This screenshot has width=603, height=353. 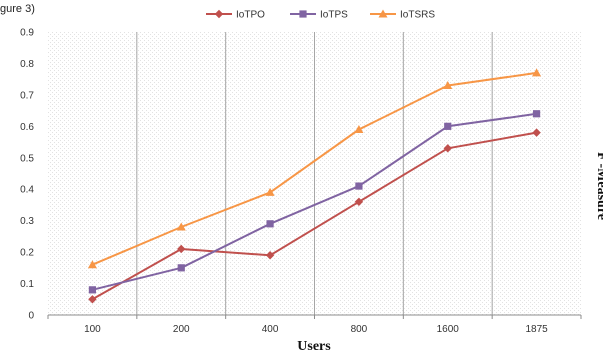 I want to click on legend-label: IoTSRS, so click(x=417, y=15).